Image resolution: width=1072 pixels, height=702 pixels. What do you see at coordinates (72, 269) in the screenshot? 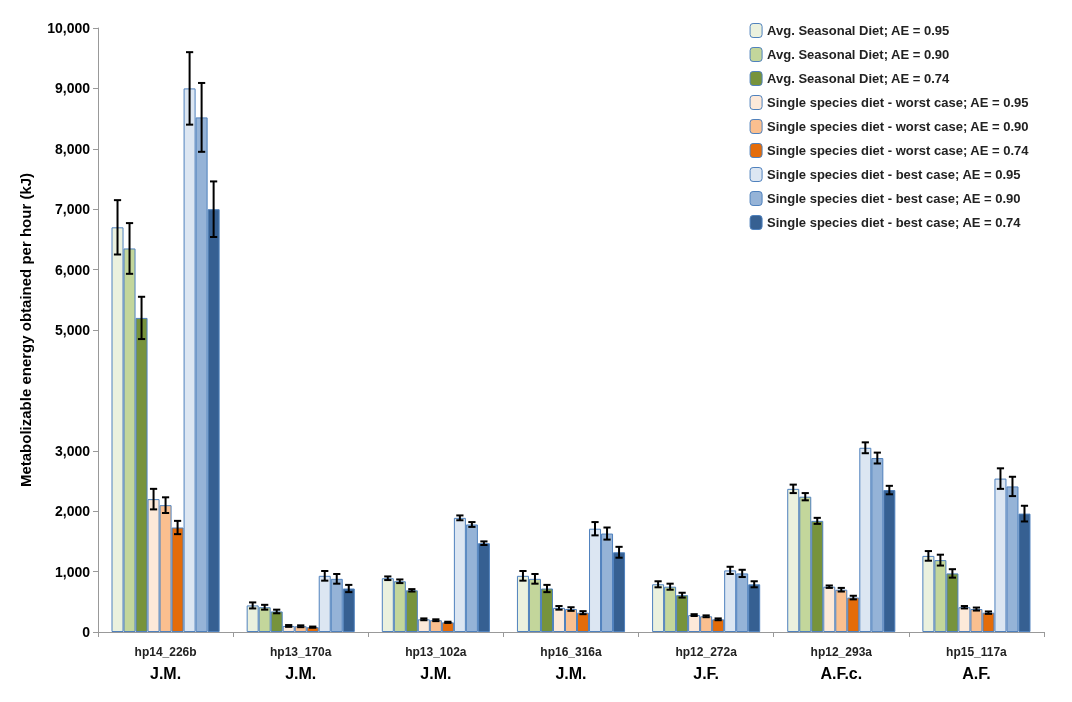
I see `y-tick-label: 6,000` at bounding box center [72, 269].